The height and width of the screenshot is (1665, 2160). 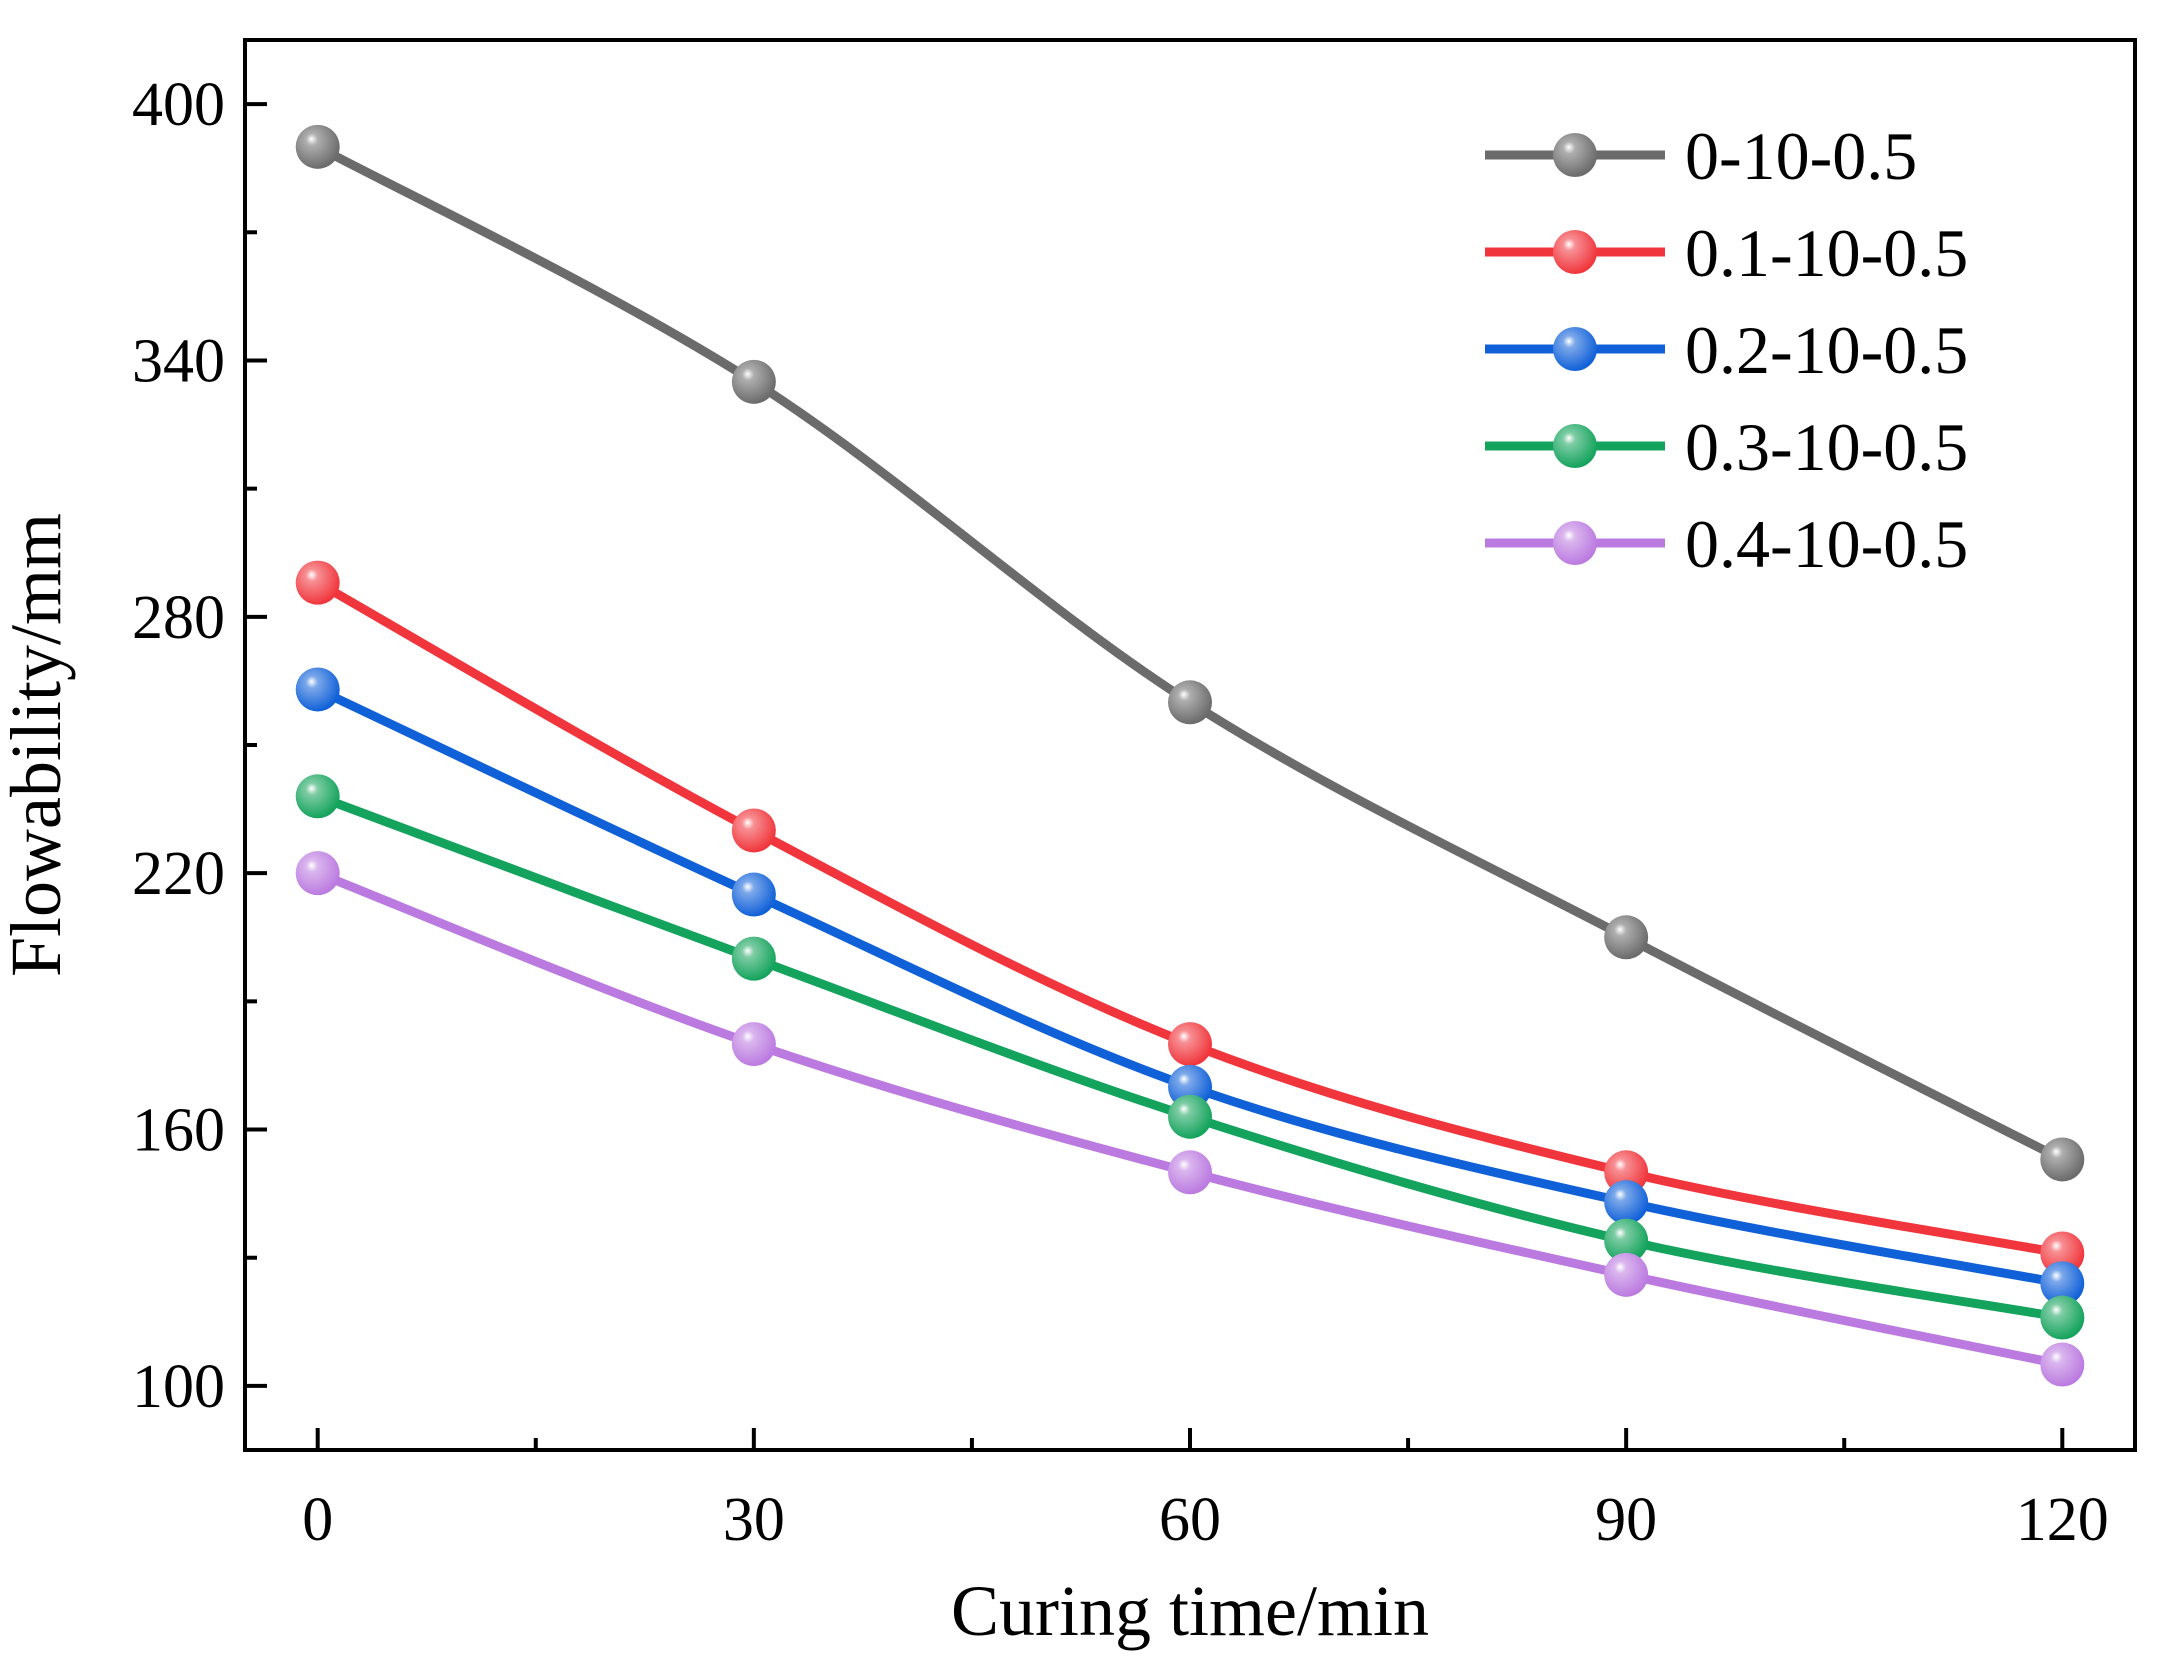 What do you see at coordinates (178, 618) in the screenshot?
I see `y-tick-label: 280` at bounding box center [178, 618].